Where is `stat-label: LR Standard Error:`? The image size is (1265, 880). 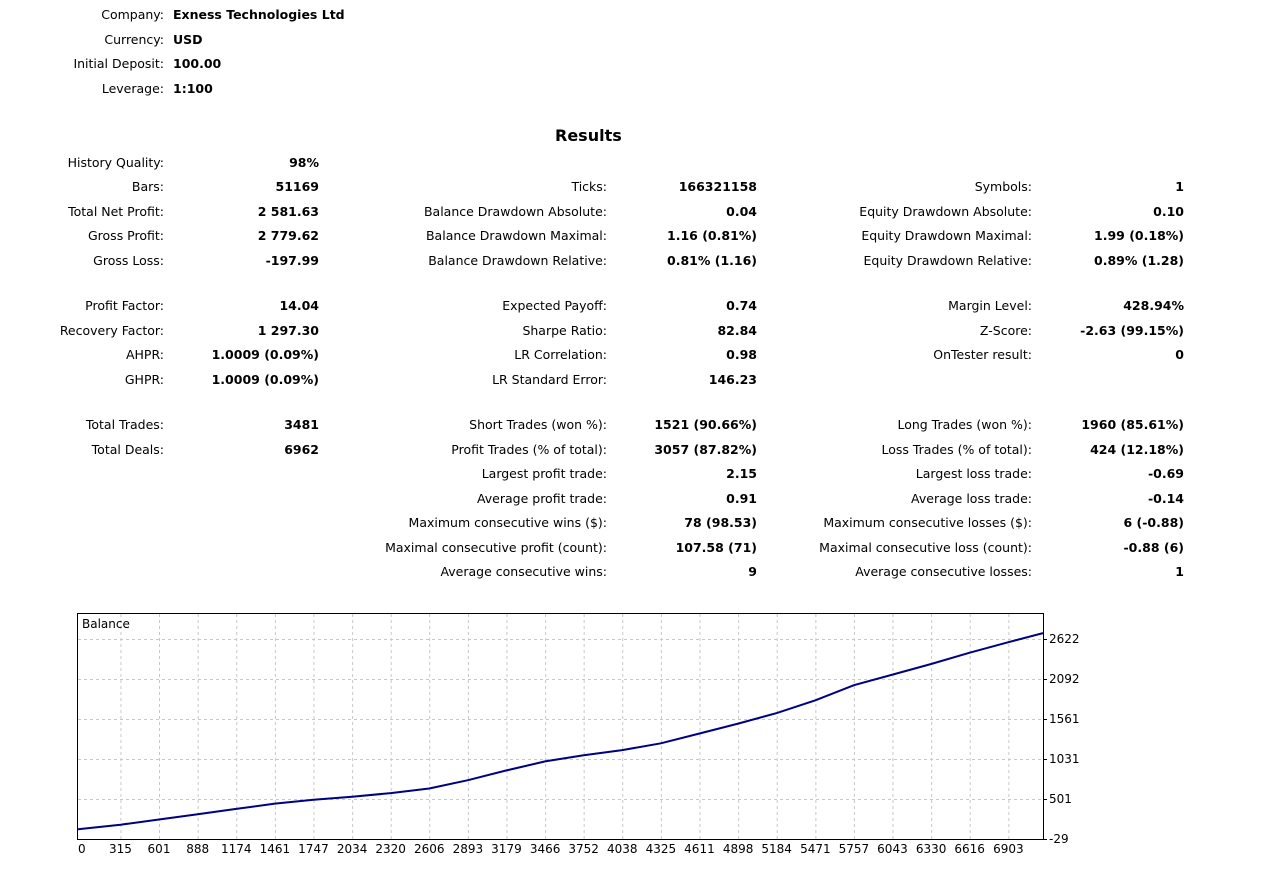
stat-label: LR Standard Error: is located at coordinates (549, 379).